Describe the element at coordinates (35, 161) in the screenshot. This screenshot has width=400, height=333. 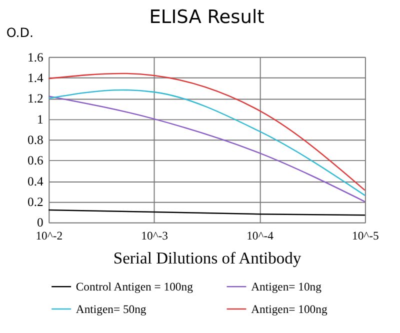
I see `y-tick-label: 0.6` at that location.